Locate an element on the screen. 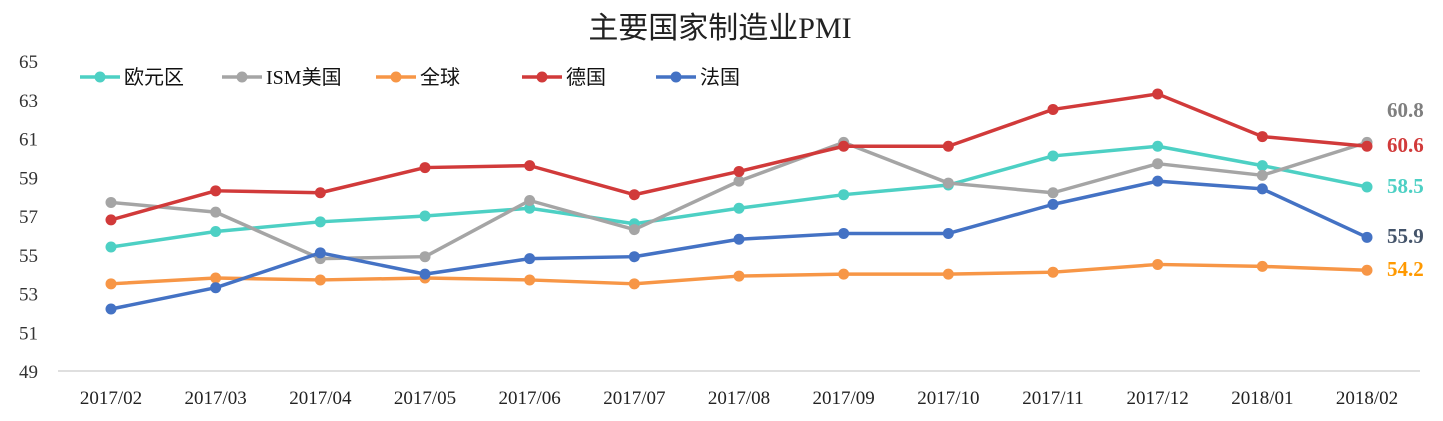  x-tick-label: 2017/02 is located at coordinates (111, 398).